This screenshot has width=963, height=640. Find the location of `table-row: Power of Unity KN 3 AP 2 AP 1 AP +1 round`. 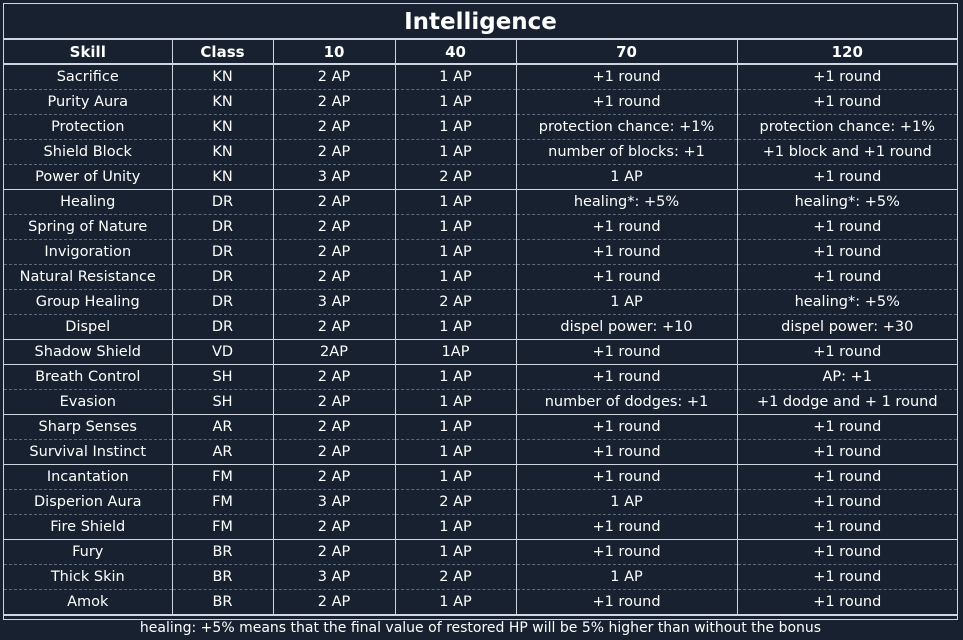

table-row: Power of Unity KN 3 AP 2 AP 1 AP +1 round is located at coordinates (480, 177).